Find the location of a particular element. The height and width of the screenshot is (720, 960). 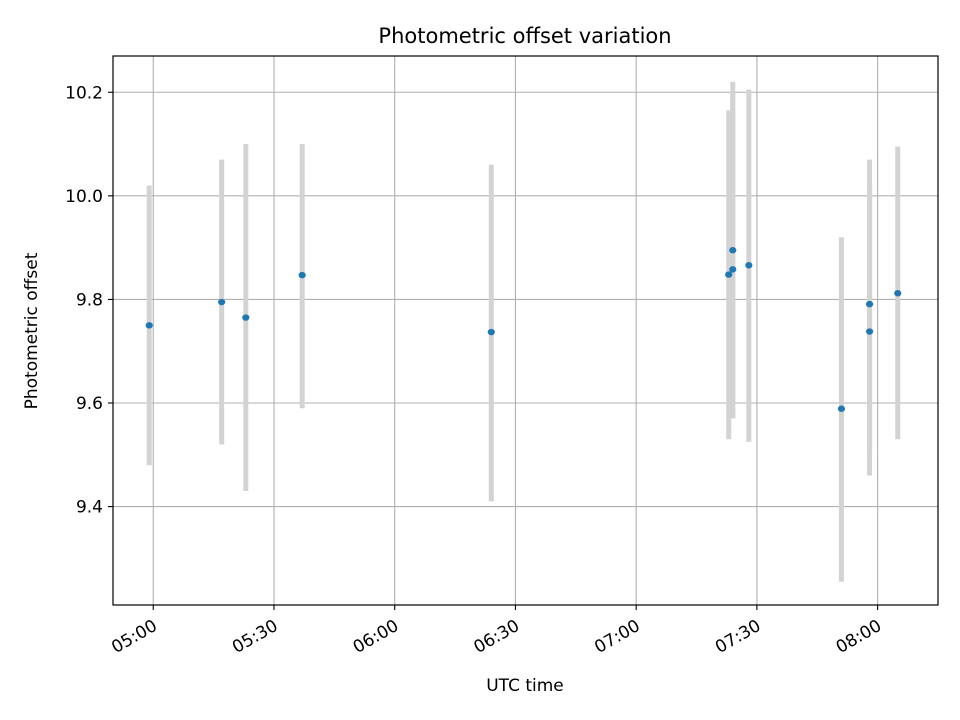

x-axis-label: UTC time is located at coordinates (525, 686).